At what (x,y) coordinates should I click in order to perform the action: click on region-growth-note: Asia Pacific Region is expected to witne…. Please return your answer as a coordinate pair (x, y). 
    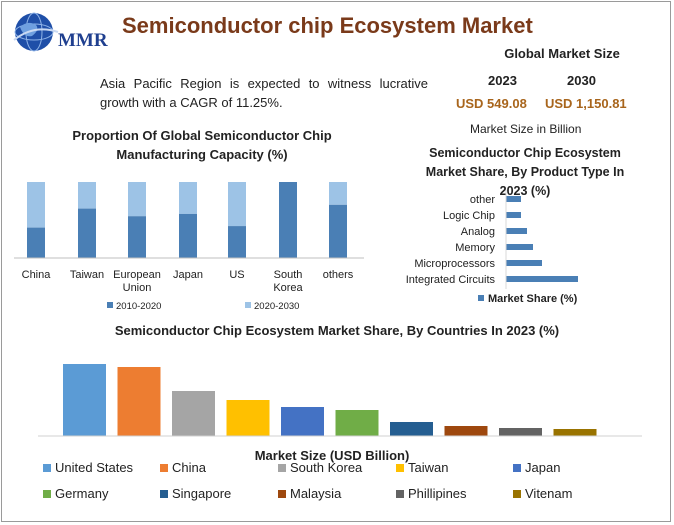
    Looking at the image, I should click on (264, 93).